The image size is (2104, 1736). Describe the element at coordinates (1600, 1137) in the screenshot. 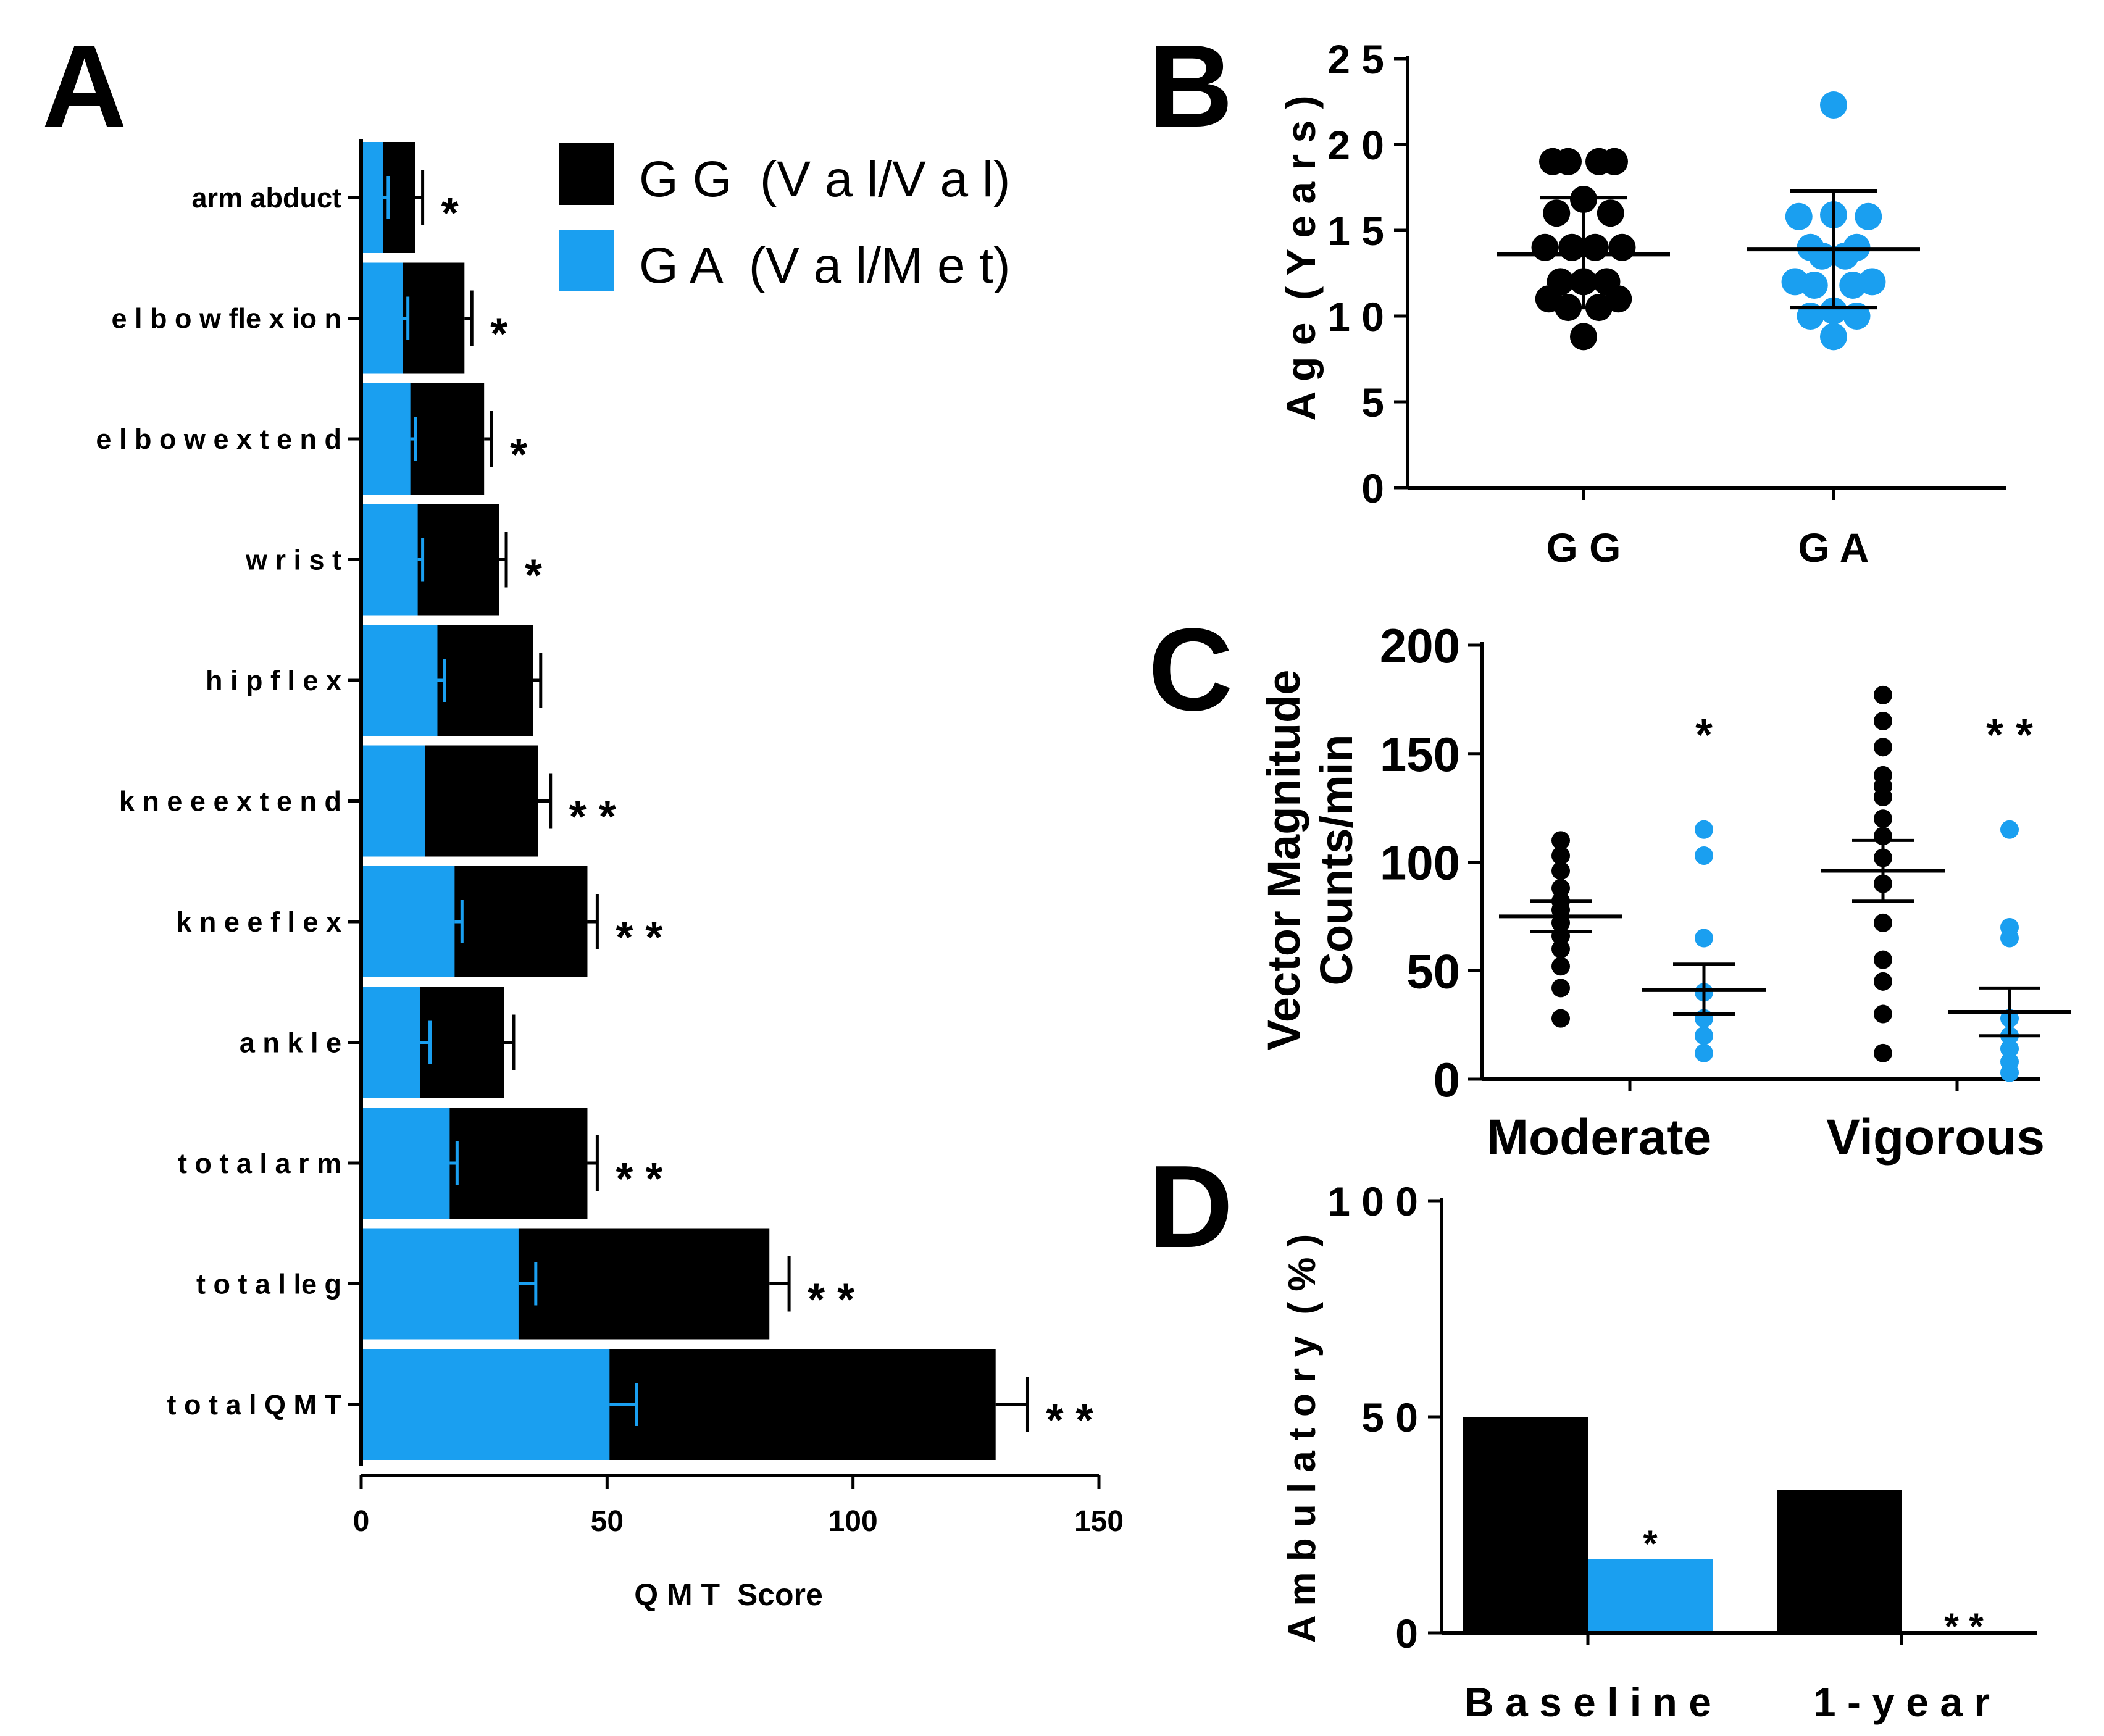

I see `c-x-tick-label: Moderate` at that location.